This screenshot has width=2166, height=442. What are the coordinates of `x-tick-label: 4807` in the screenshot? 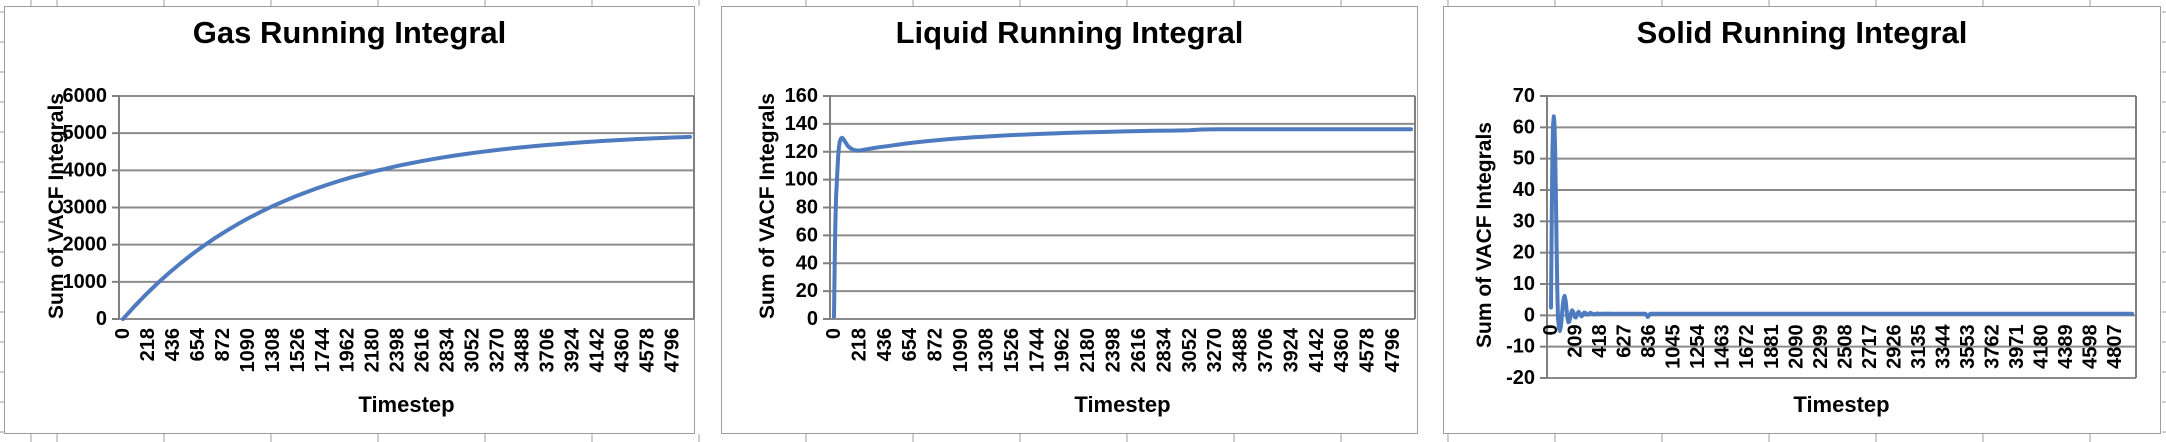 It's located at (2115, 346).